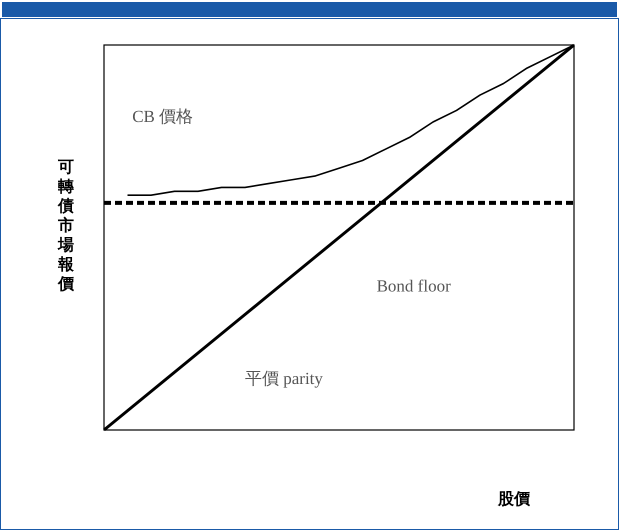  What do you see at coordinates (163, 116) in the screenshot?
I see `annotation: CB 價格` at bounding box center [163, 116].